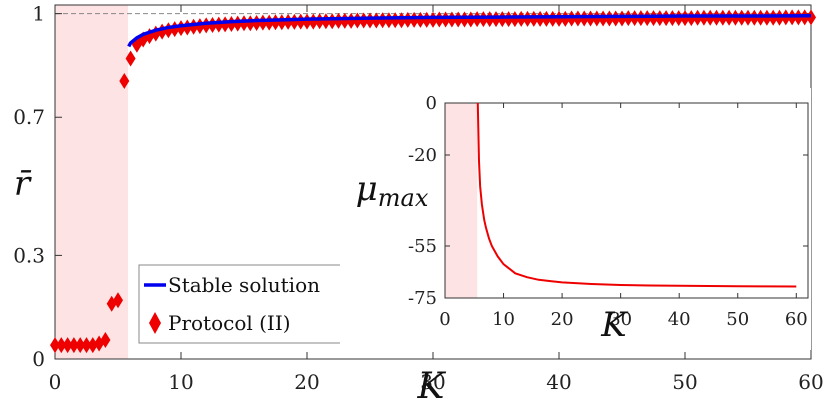 Image resolution: width=831 pixels, height=407 pixels. Describe the element at coordinates (432, 382) in the screenshot. I see `x-tick-label: 30` at that location.